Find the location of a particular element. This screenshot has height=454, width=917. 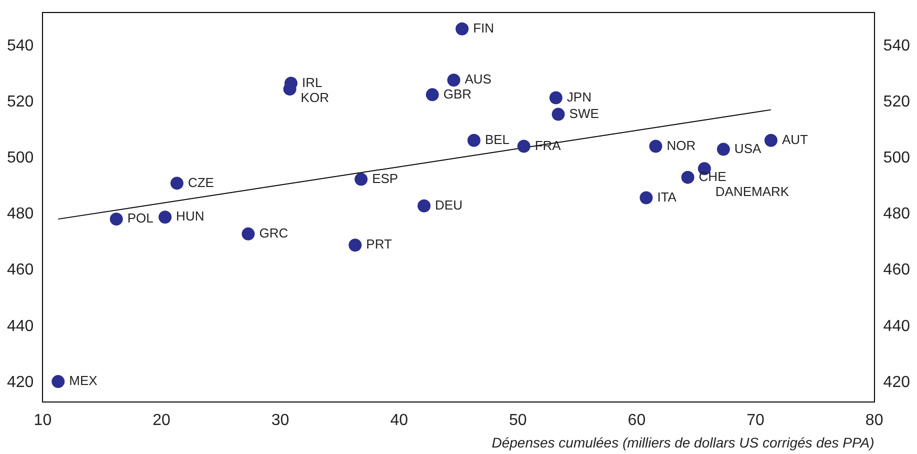

x-tick-label: 80 is located at coordinates (874, 421).